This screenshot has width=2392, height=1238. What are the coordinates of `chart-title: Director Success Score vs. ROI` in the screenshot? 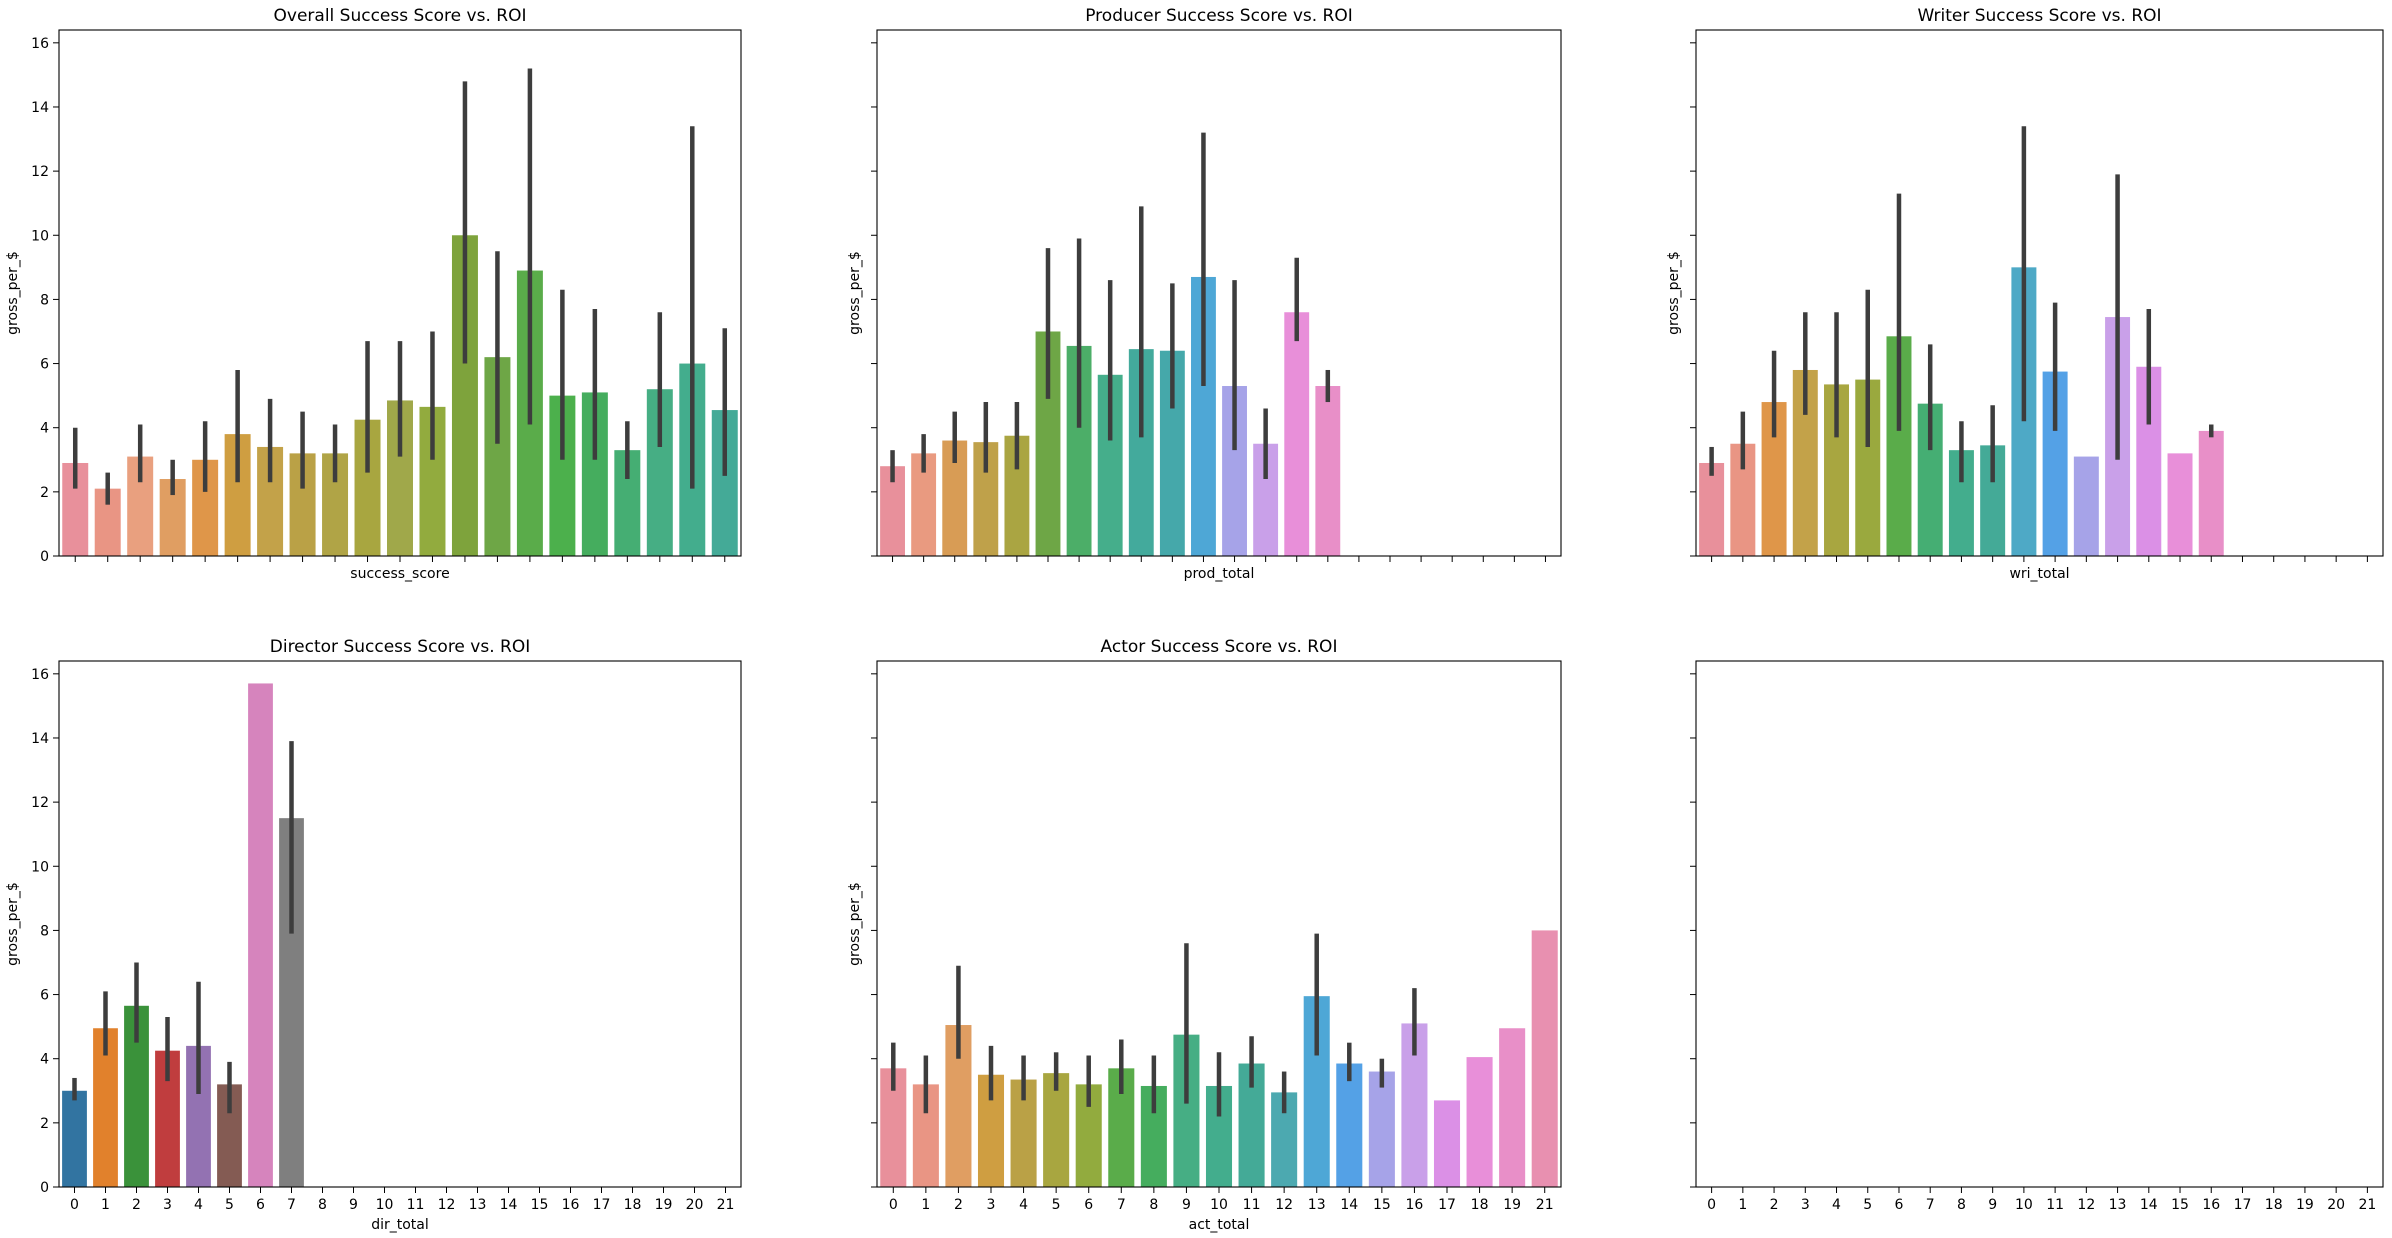 It's located at (400, 647).